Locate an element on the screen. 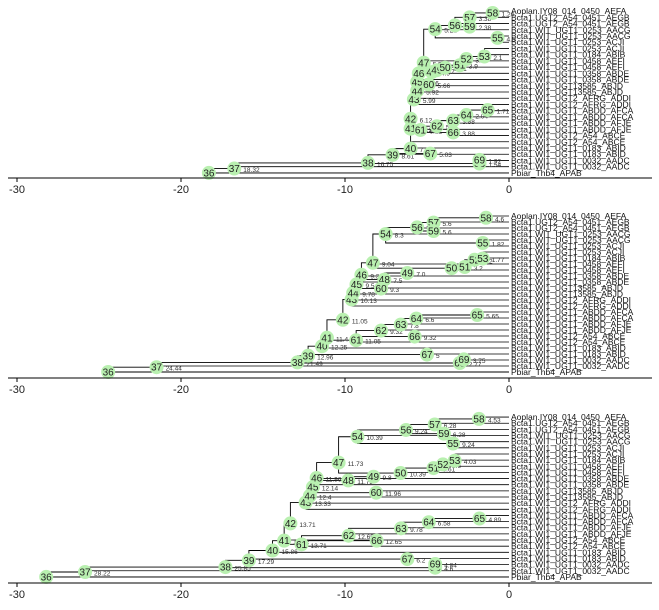 The image size is (659, 610). leaf-label: Bcta1.WI1_UGT13585_ABJD is located at coordinates (567, 497).